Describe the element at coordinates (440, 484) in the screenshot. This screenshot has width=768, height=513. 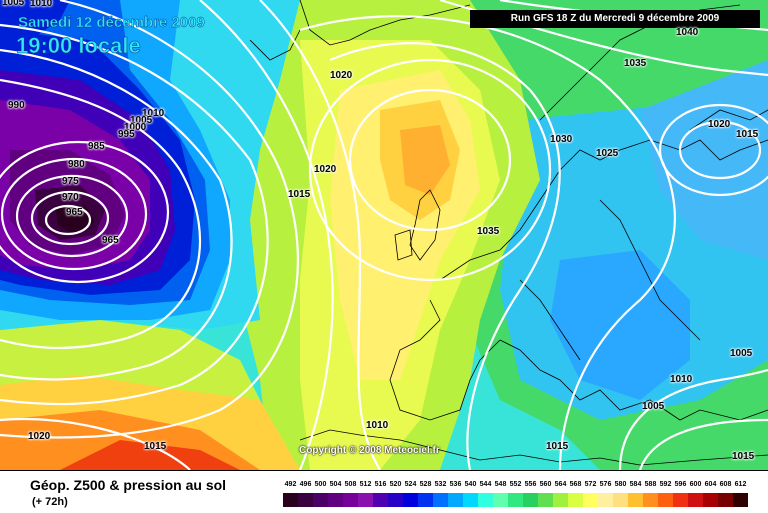
I see `scale-label: 532` at that location.